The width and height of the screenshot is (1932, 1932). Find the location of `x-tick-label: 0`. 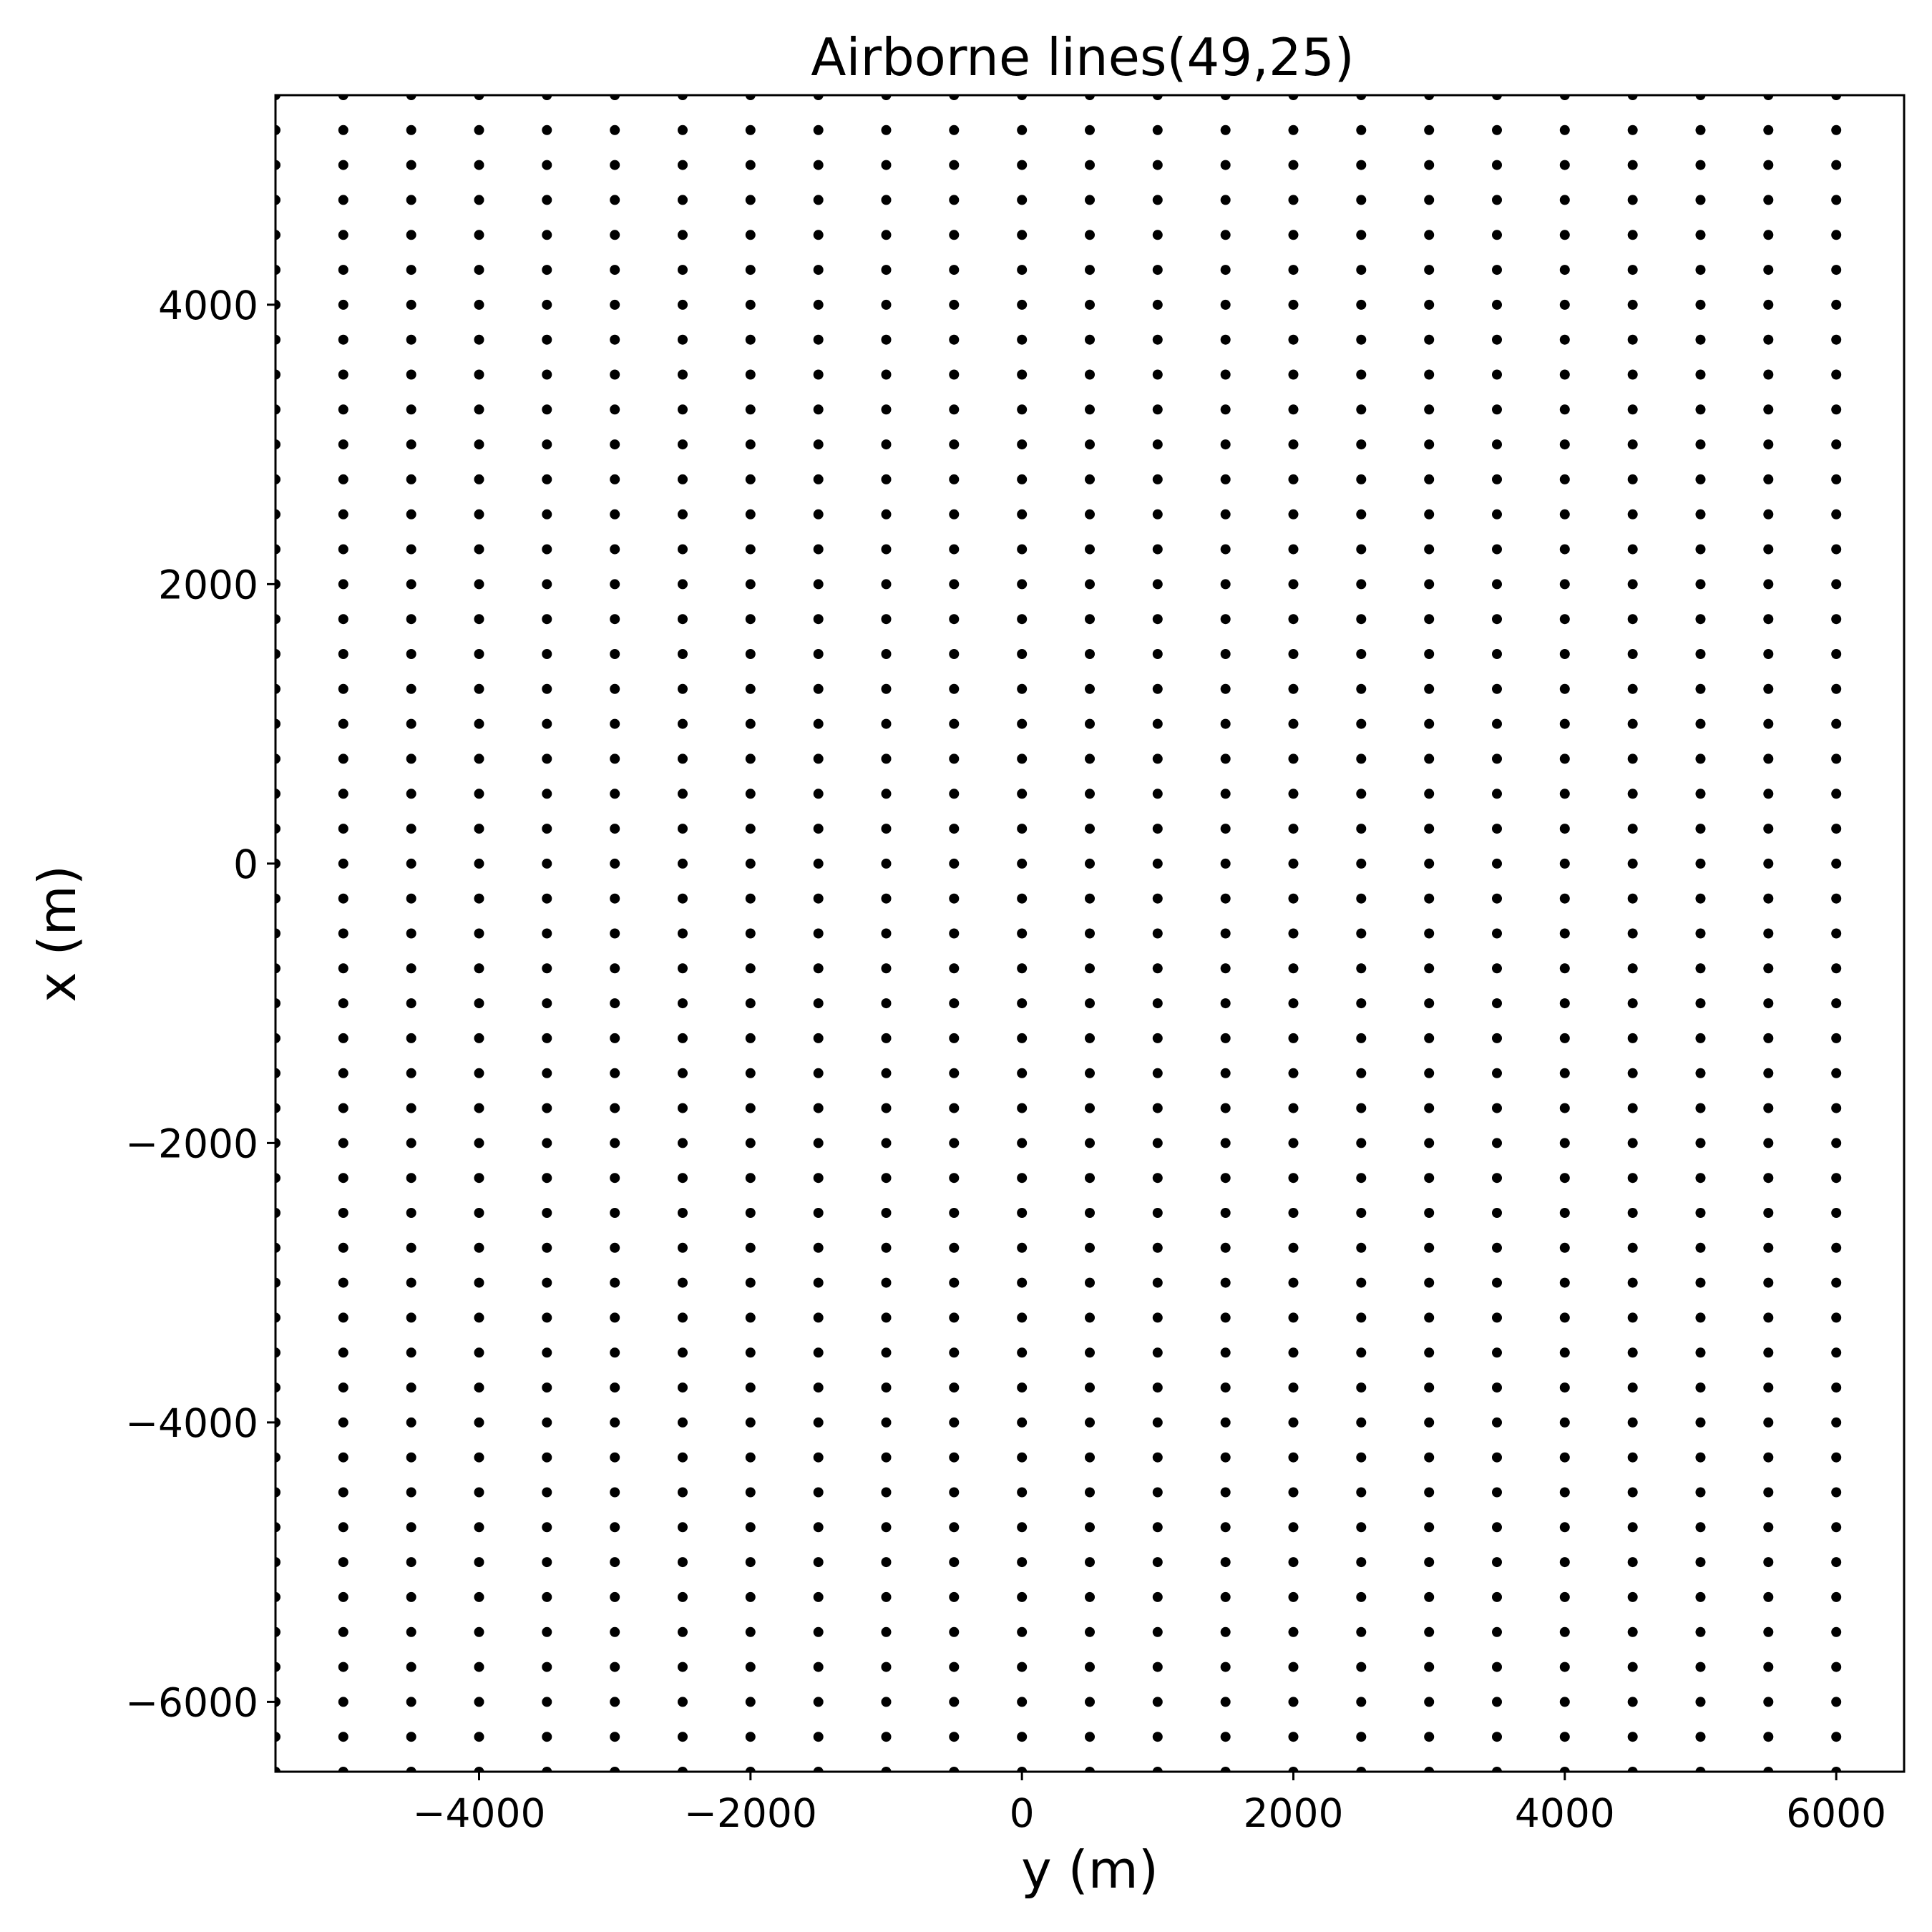

x-tick-label: 0 is located at coordinates (1022, 1813).